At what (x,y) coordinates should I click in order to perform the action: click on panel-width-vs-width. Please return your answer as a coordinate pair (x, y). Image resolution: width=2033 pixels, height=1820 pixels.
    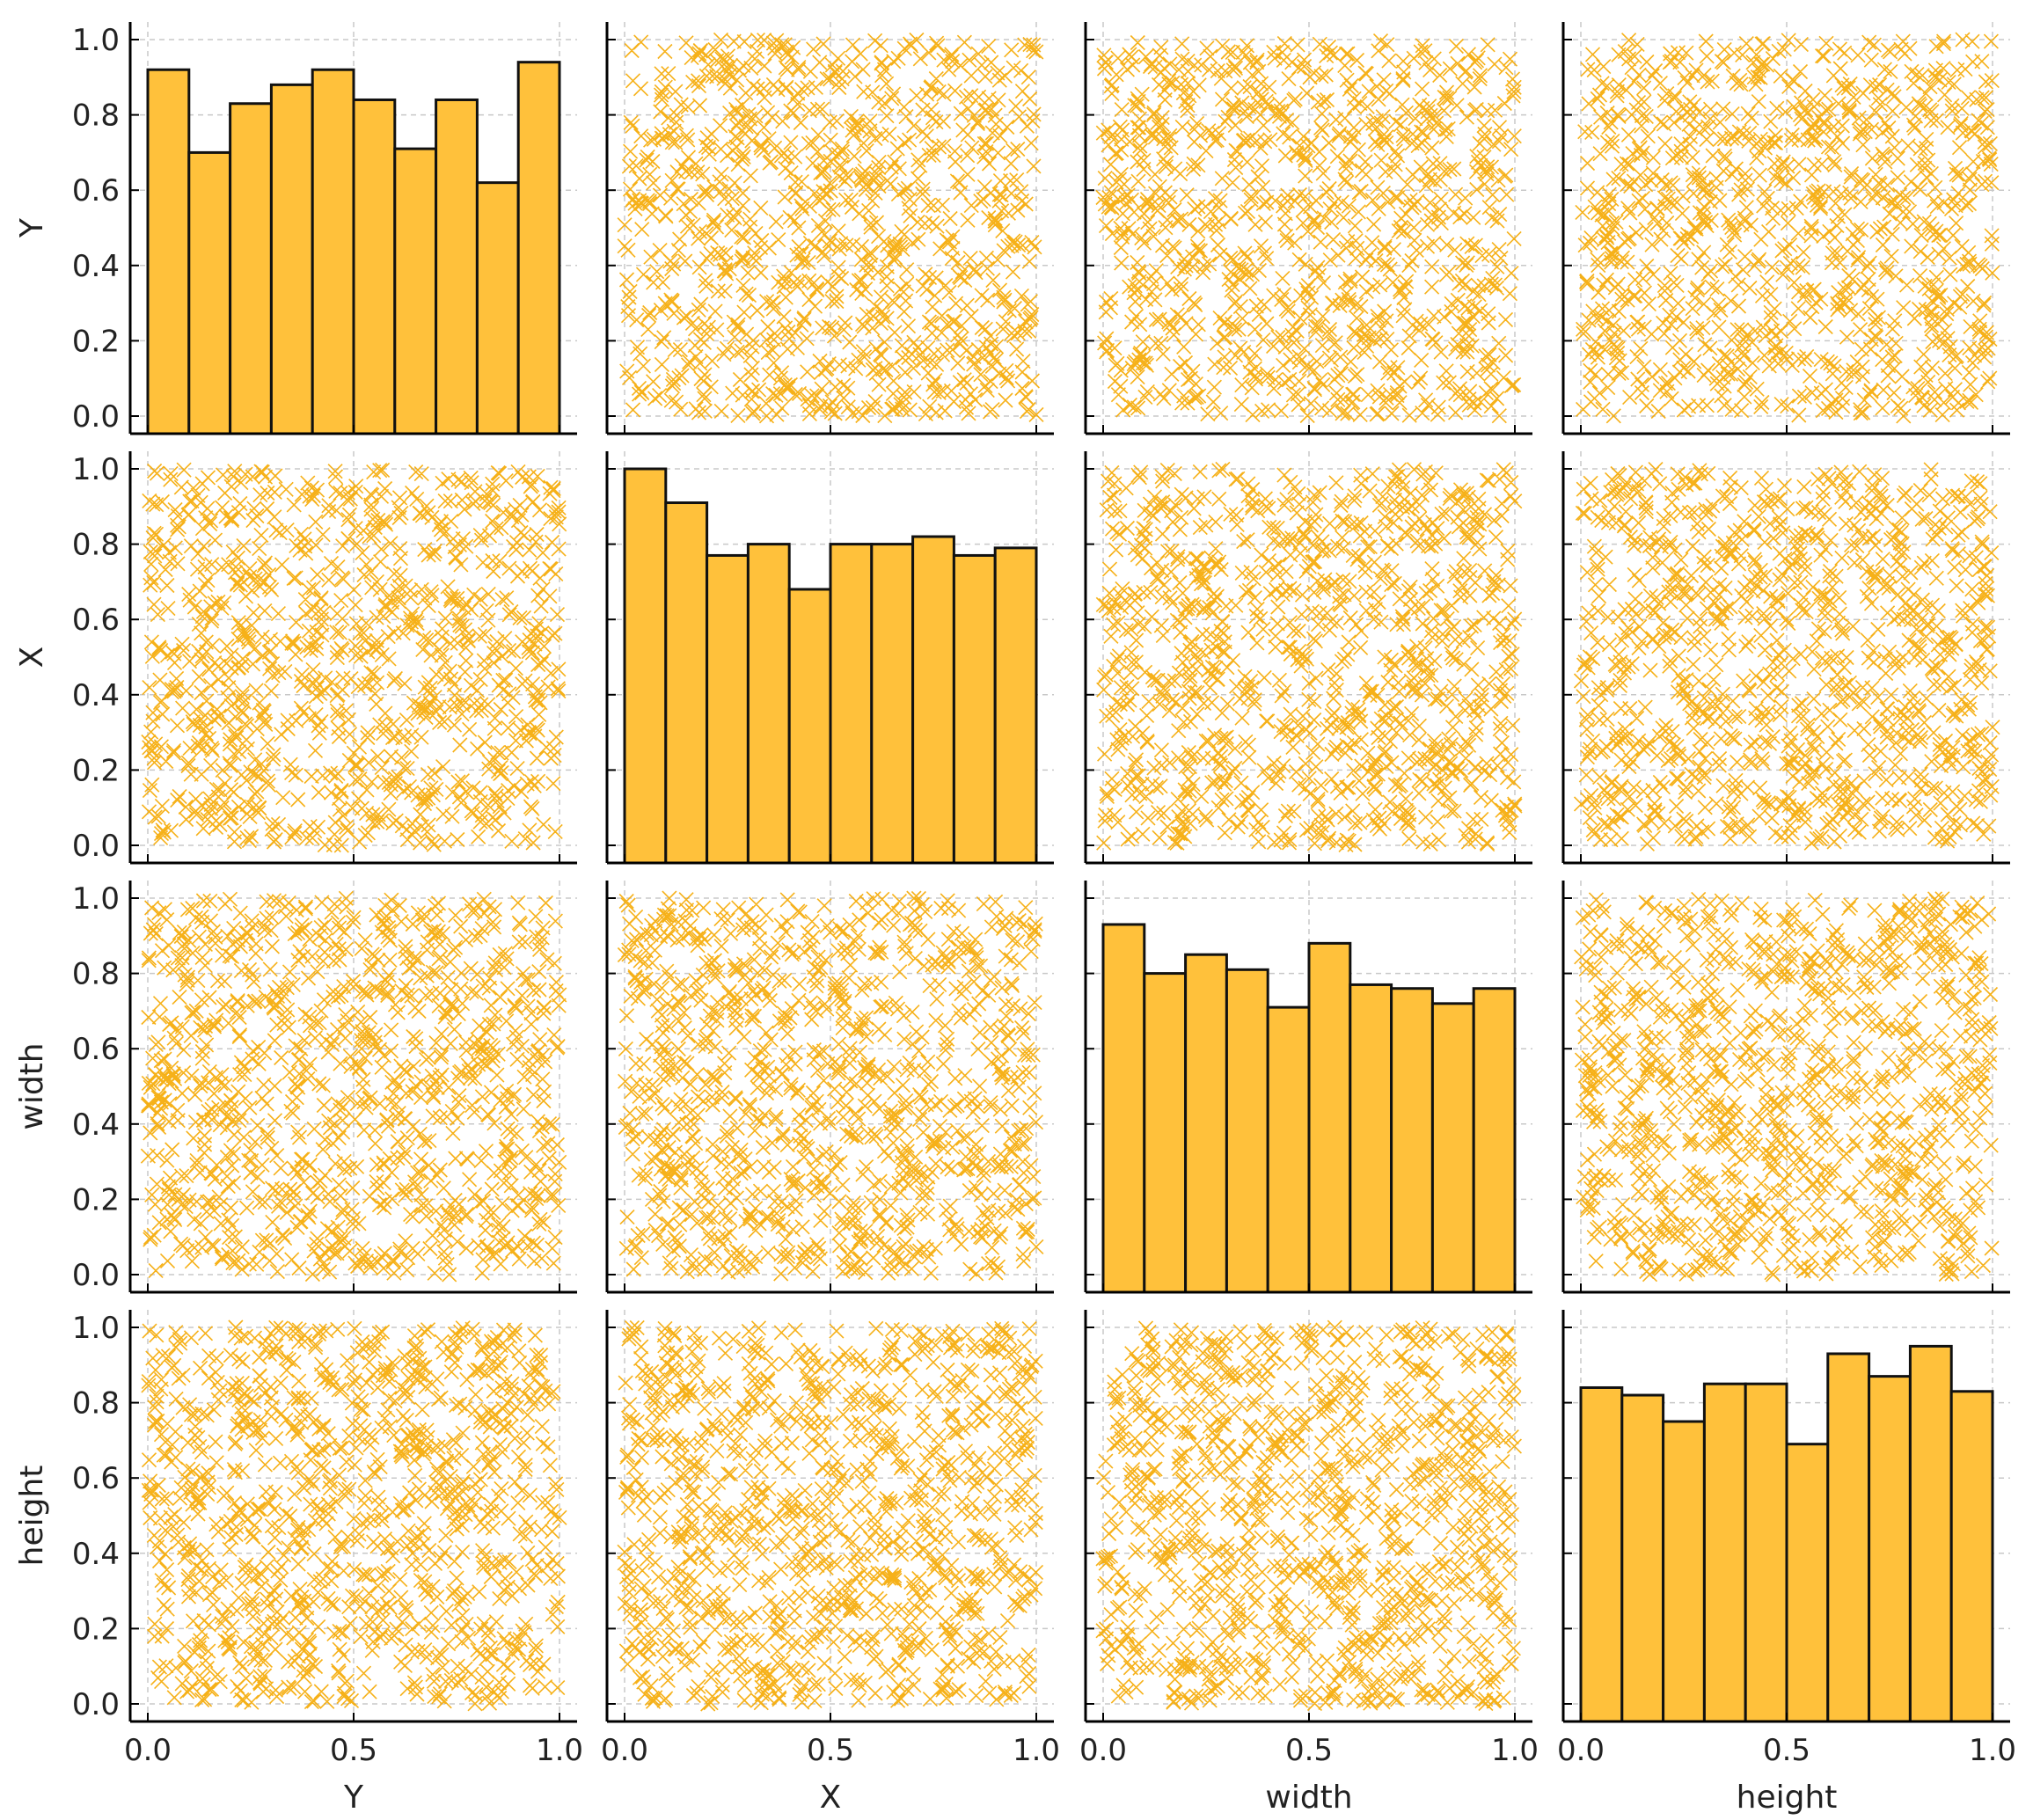
    Looking at the image, I should click on (1308, 1087).